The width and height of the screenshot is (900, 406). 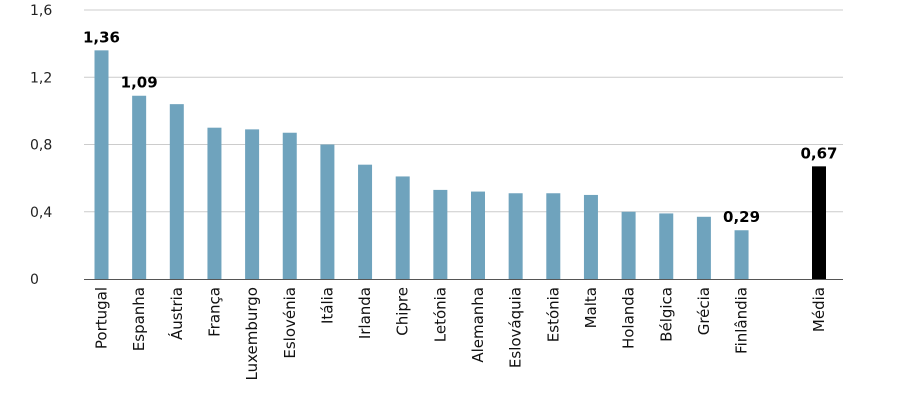 What do you see at coordinates (290, 323) in the screenshot?
I see `x-category-label: Eslovénia` at bounding box center [290, 323].